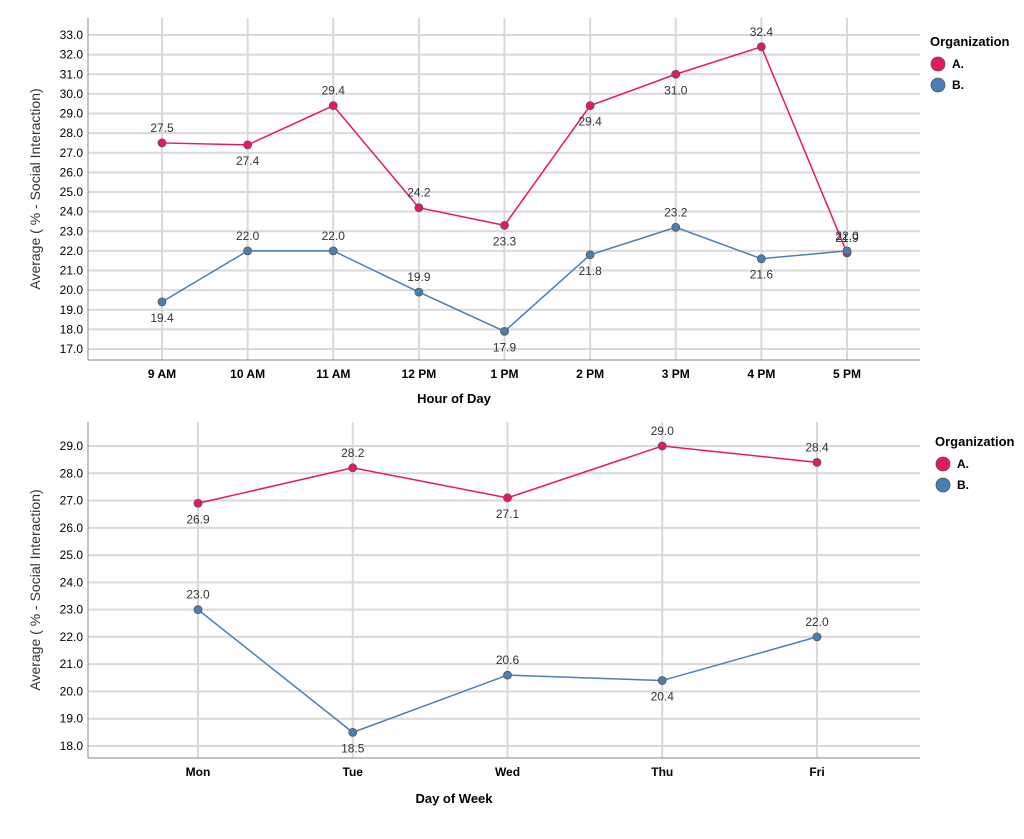 This screenshot has height=839, width=1024. What do you see at coordinates (676, 212) in the screenshot?
I see `data-label: 23.2` at bounding box center [676, 212].